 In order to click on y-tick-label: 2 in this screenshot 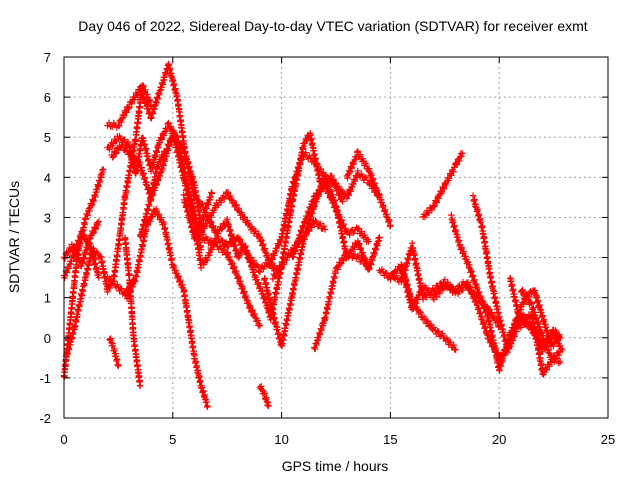, I will do `click(47, 258)`.